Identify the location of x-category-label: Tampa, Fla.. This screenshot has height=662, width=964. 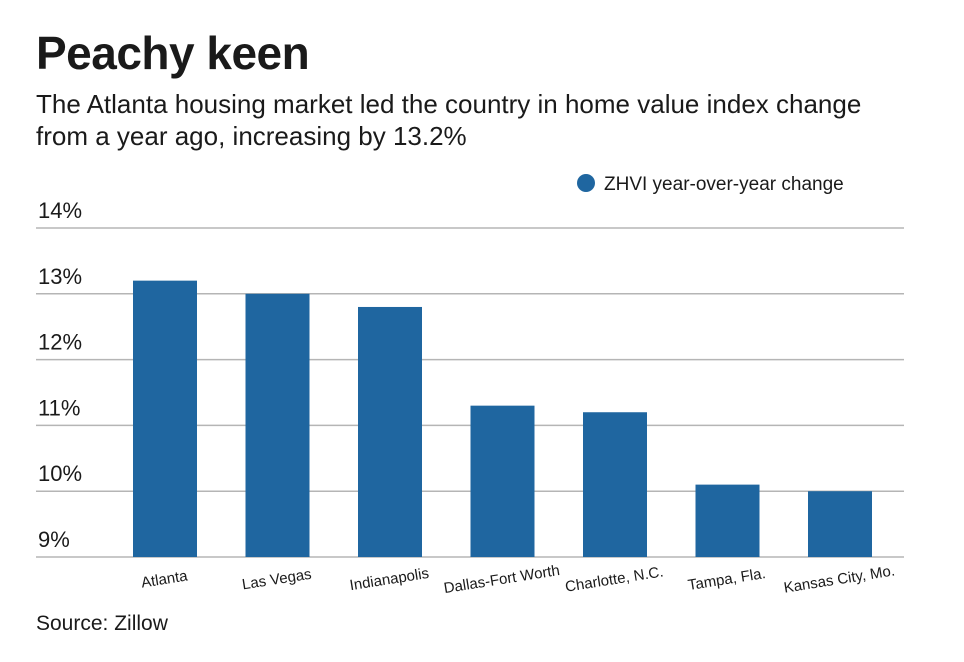
(727, 579).